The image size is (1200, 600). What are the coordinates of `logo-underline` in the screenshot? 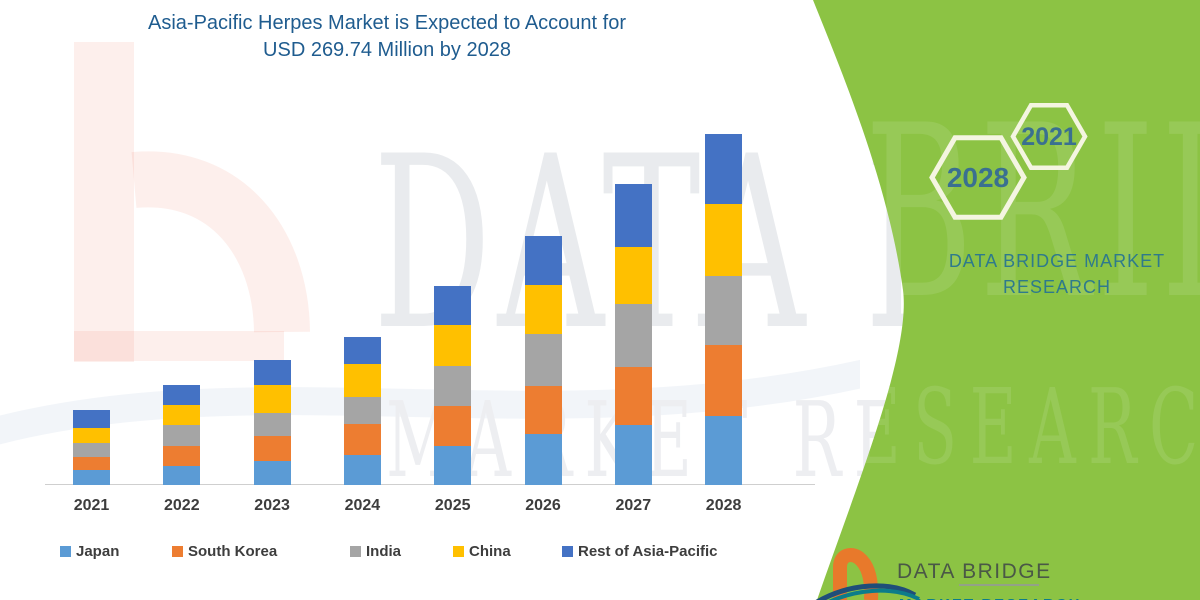 It's located at (999, 585).